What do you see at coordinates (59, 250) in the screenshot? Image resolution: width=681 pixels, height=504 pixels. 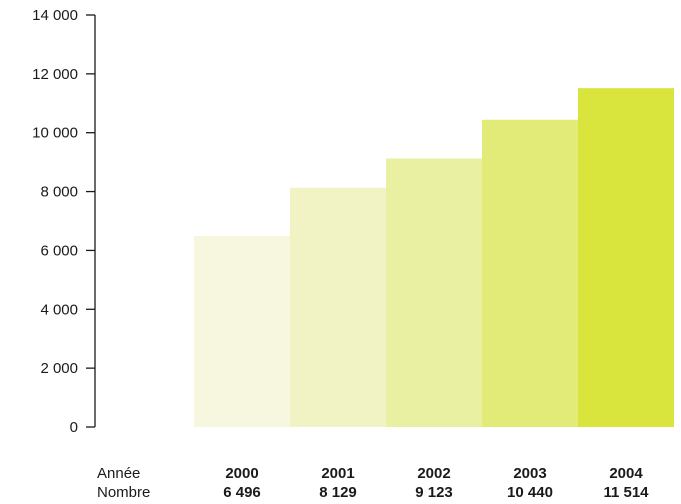 I see `y-tick-label: 6 000` at bounding box center [59, 250].